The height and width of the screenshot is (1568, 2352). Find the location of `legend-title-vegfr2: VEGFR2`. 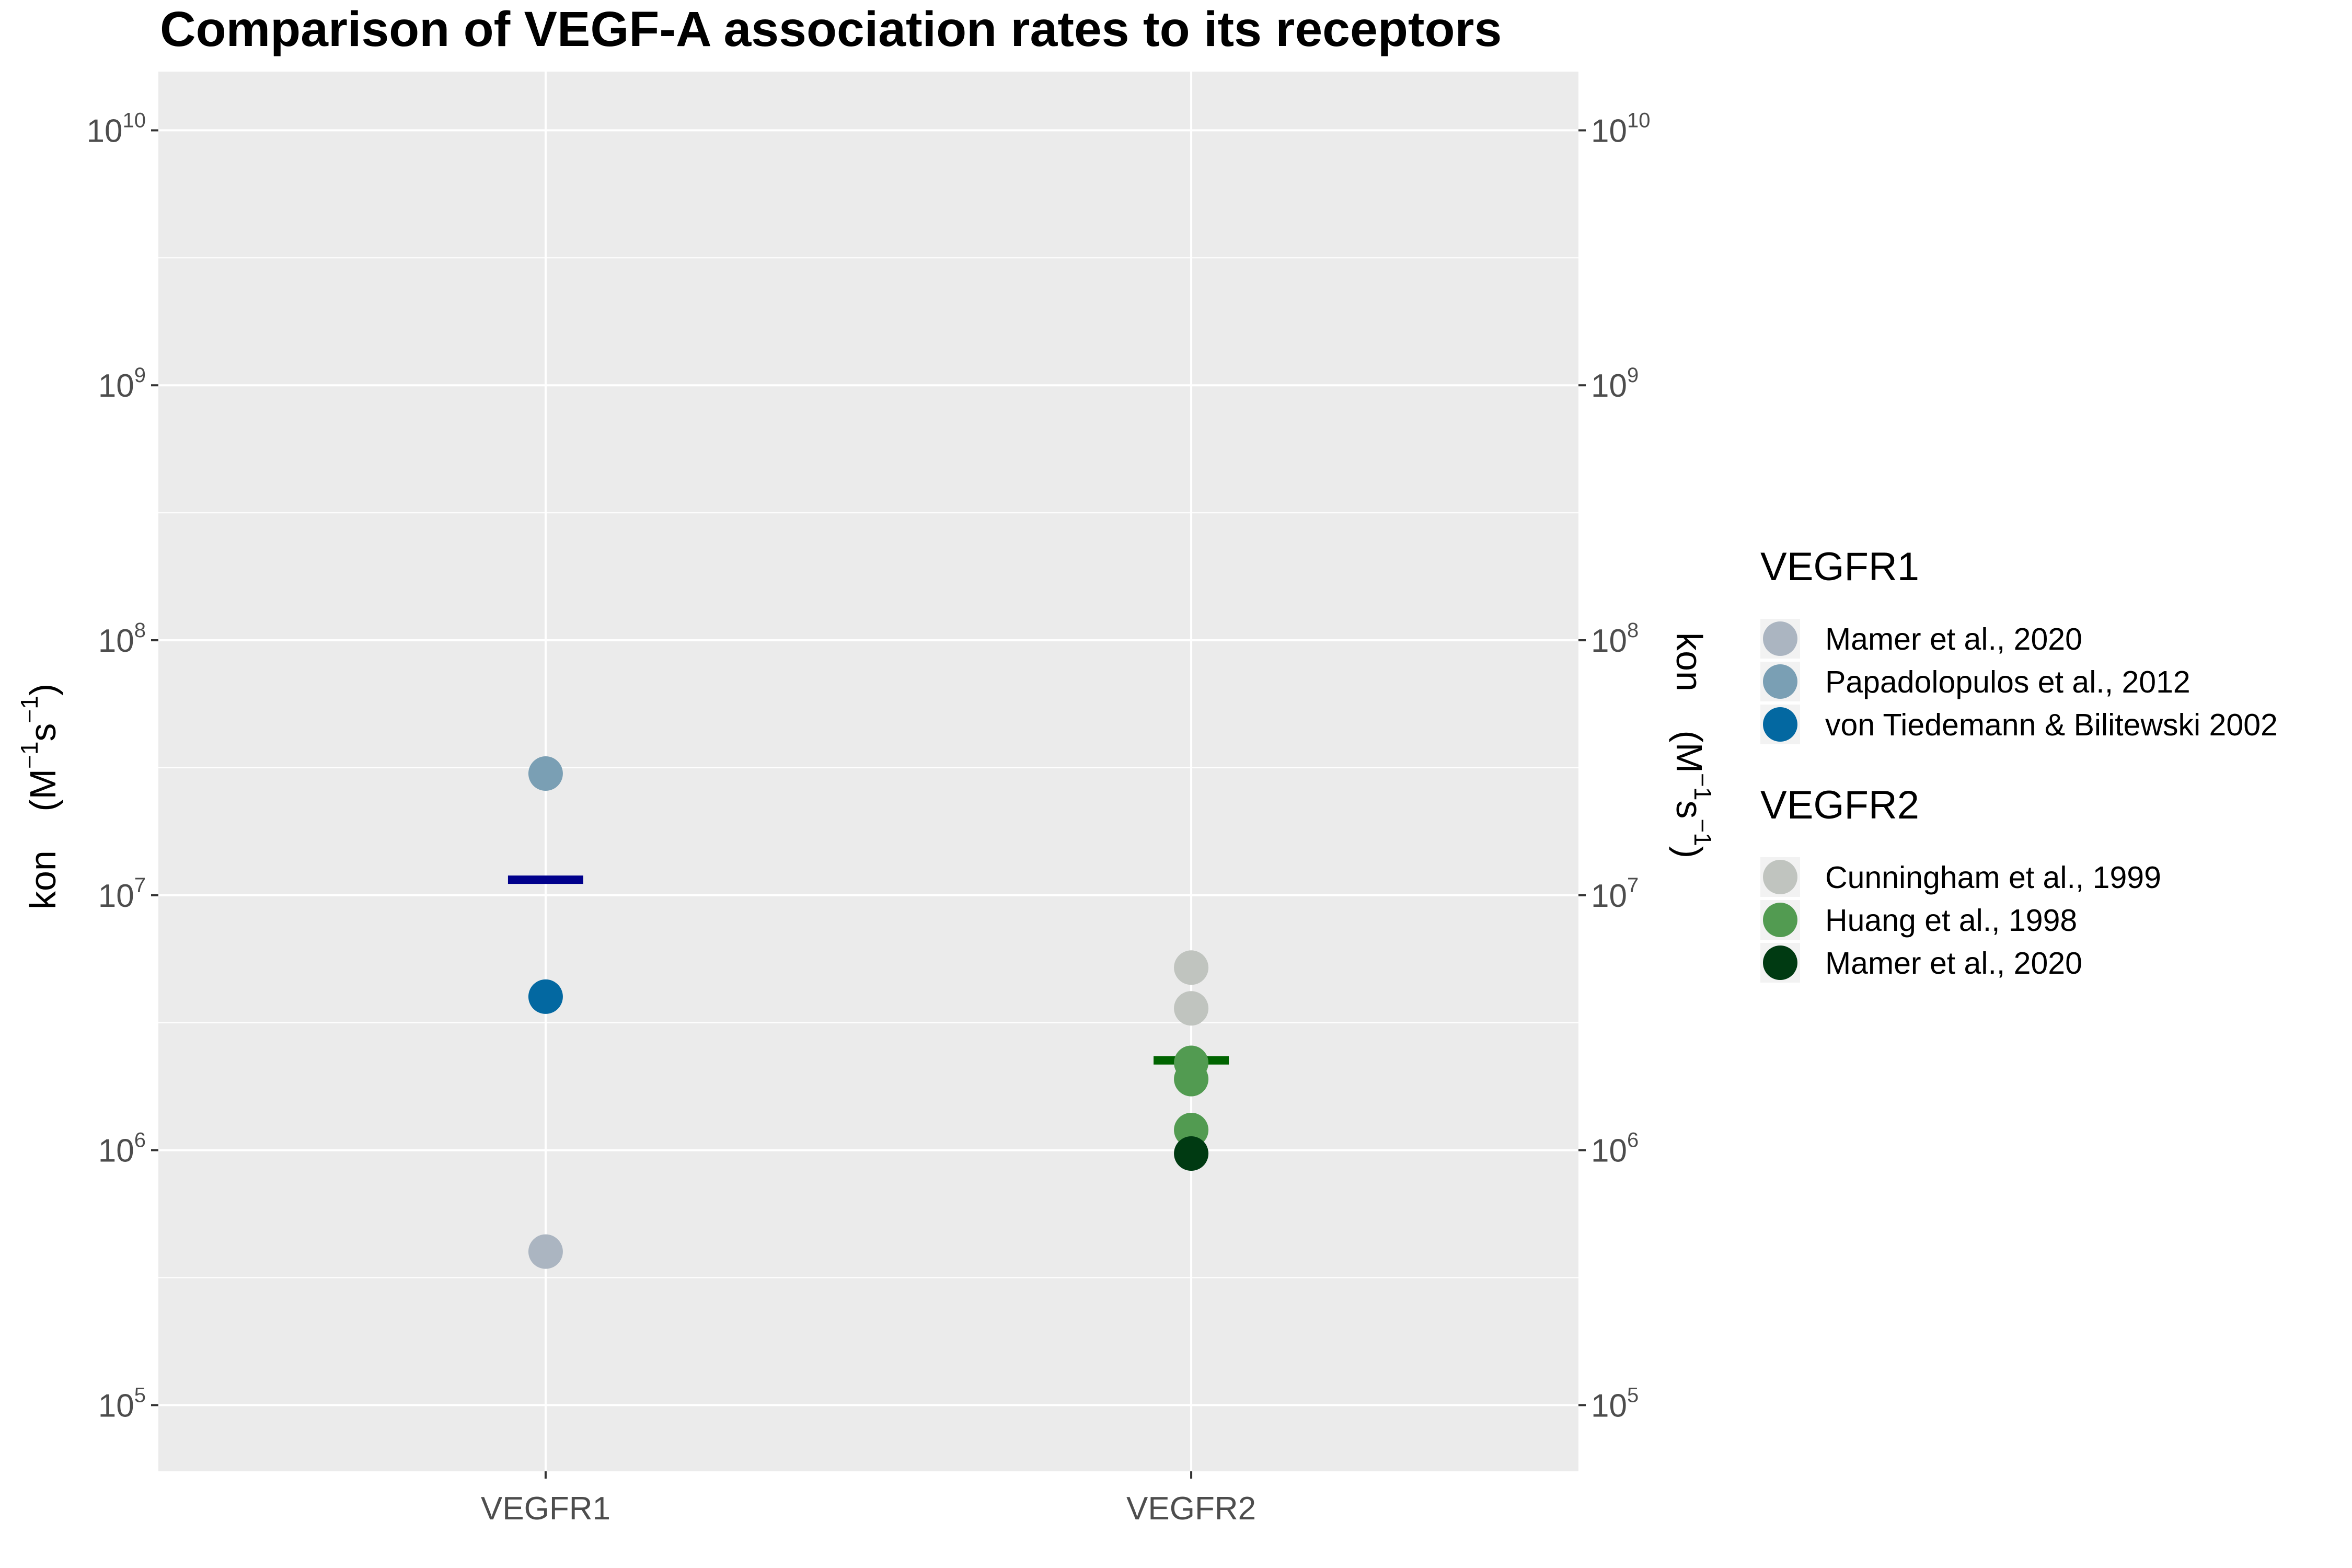

legend-title-vegfr2: VEGFR2 is located at coordinates (1839, 805).